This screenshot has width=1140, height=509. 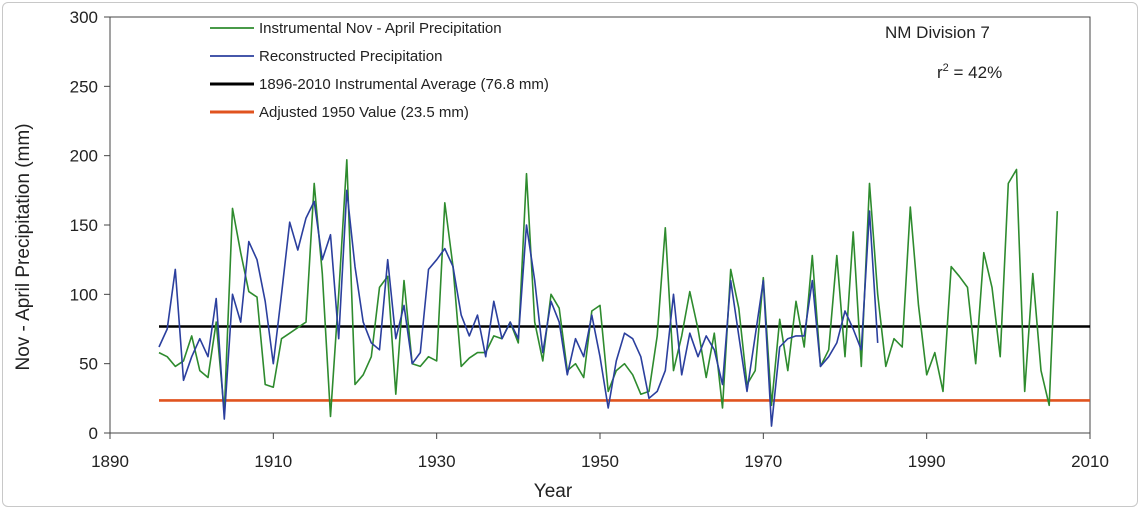 What do you see at coordinates (364, 112) in the screenshot?
I see `legend-label: Adjusted 1950 Value (23.5 mm)` at bounding box center [364, 112].